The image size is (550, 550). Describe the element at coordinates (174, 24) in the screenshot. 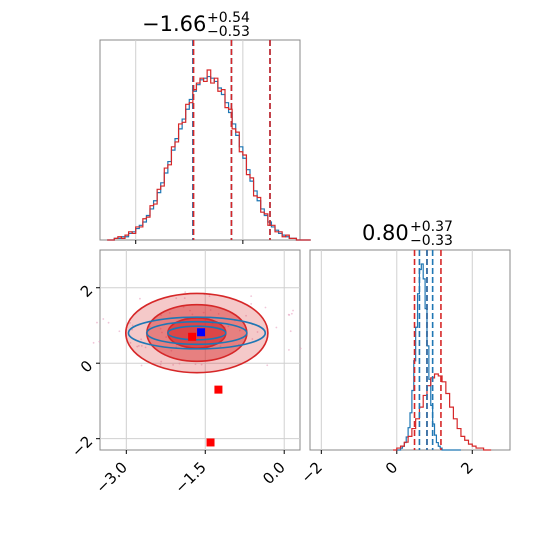

I see `title-median: −1.66` at that location.